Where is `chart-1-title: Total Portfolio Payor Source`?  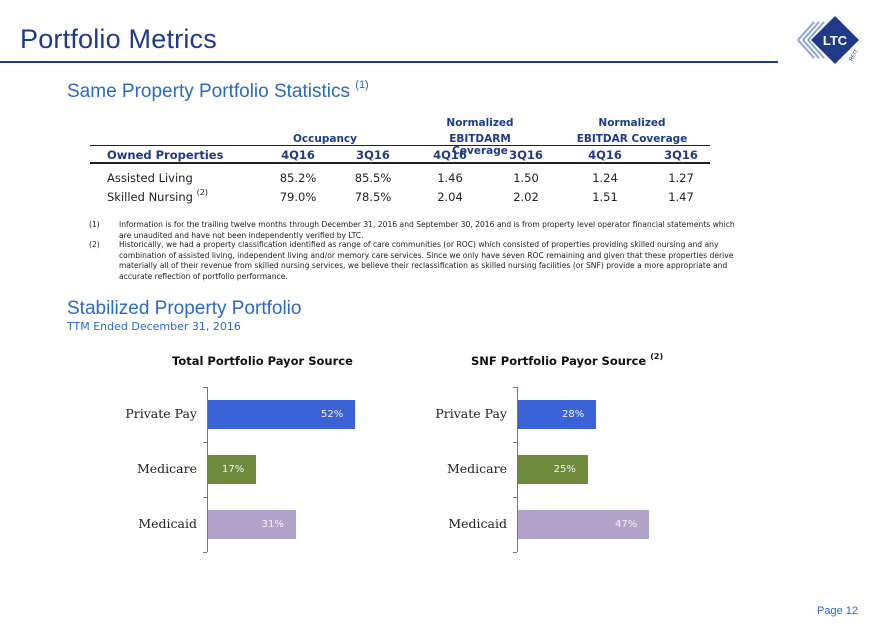
chart-1-title: Total Portfolio Payor Source is located at coordinates (262, 361).